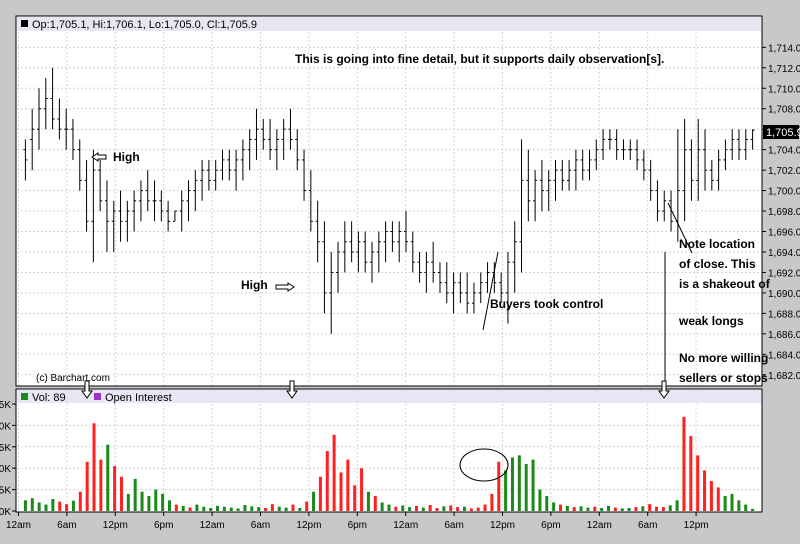 Image resolution: width=800 pixels, height=544 pixels. I want to click on last-price-tag, so click(781, 132).